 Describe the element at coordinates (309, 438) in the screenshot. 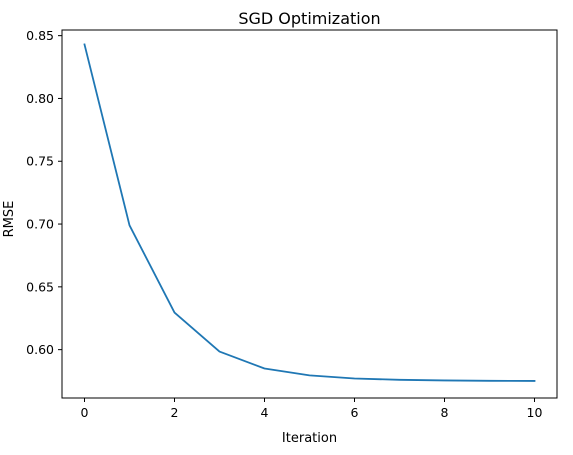

I see `x-axis-label: Iteration` at that location.